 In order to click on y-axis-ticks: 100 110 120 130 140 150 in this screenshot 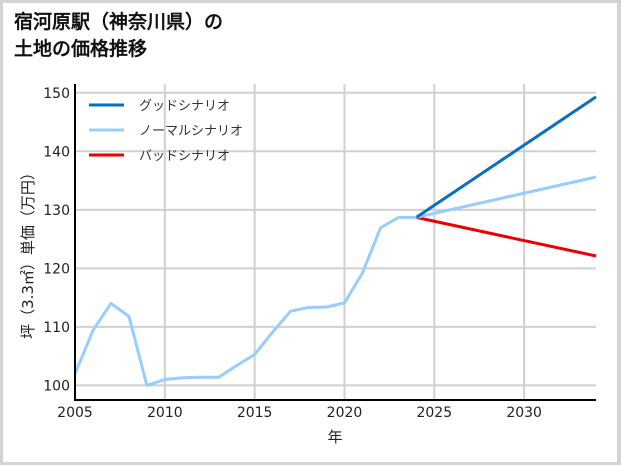, I will do `click(56, 240)`.